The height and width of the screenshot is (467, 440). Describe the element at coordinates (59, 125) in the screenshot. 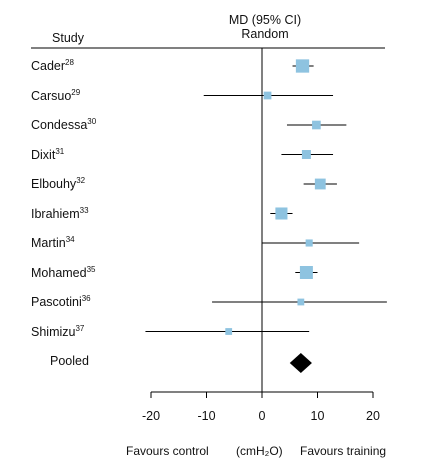

I see `study-name: Condessa` at that location.